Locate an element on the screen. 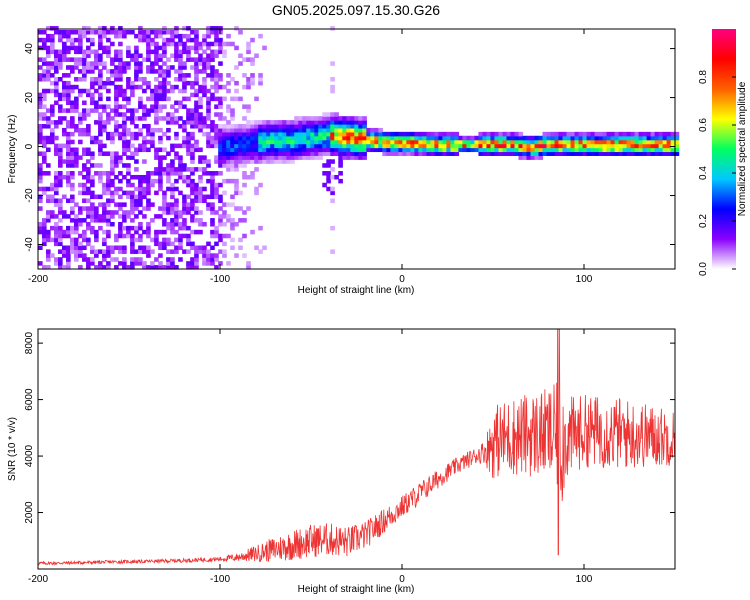 Image resolution: width=750 pixels, height=600 pixels. x-tick-label: 100 is located at coordinates (584, 279).